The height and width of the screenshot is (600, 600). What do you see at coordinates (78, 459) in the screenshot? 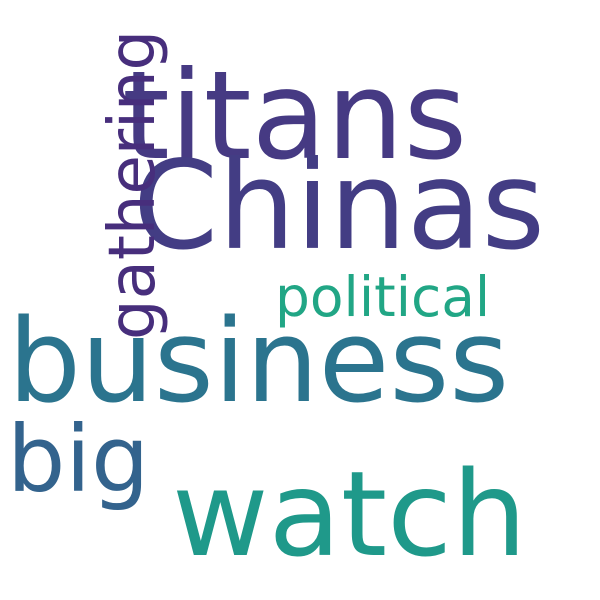
I see `word-big: big` at bounding box center [78, 459].